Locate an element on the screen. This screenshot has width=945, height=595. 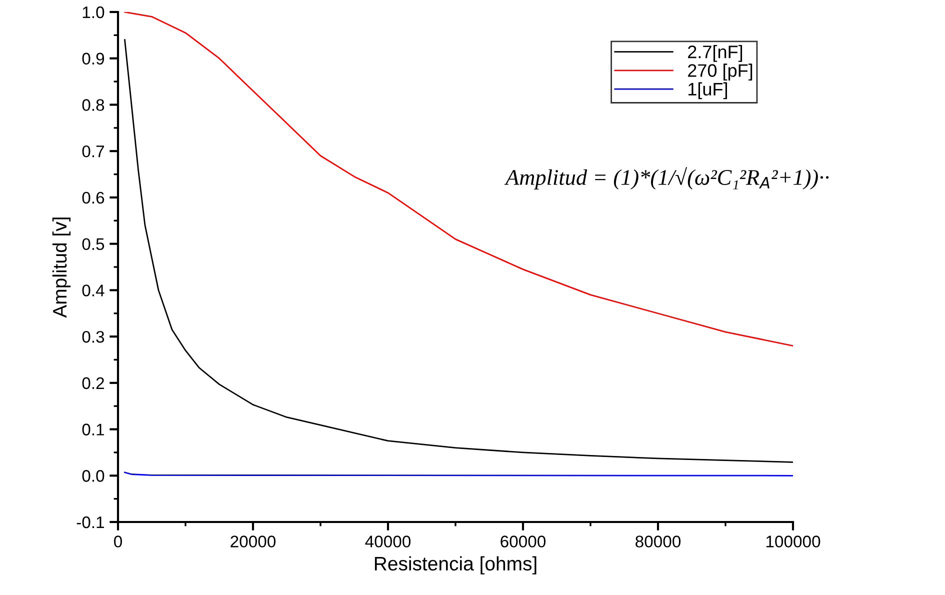
annotation: Amplitud = (1)*(1/√(ω²C₁²R$_{A}$²+1))·· is located at coordinates (666, 178).